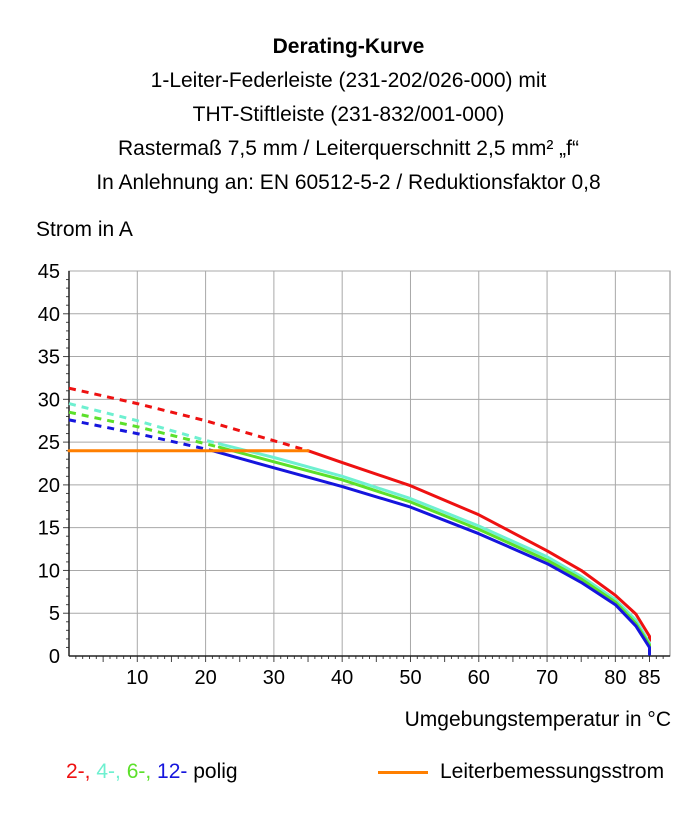 The height and width of the screenshot is (815, 697). What do you see at coordinates (478, 546) in the screenshot?
I see `series-2-line` at bounding box center [478, 546].